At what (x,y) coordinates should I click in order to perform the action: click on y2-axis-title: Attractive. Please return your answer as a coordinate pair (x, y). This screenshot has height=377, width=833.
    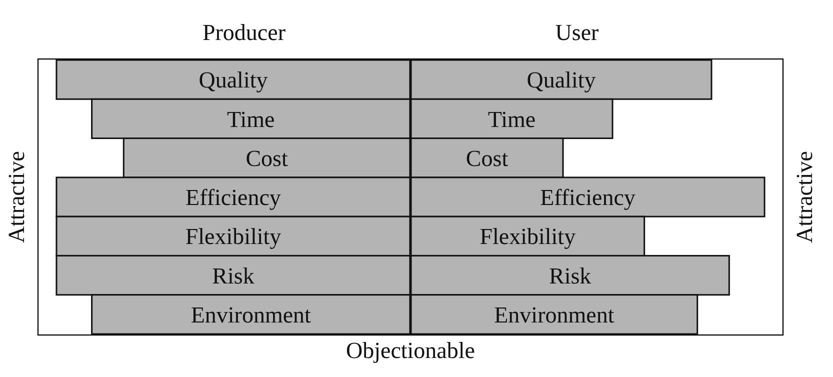
    Looking at the image, I should click on (804, 197).